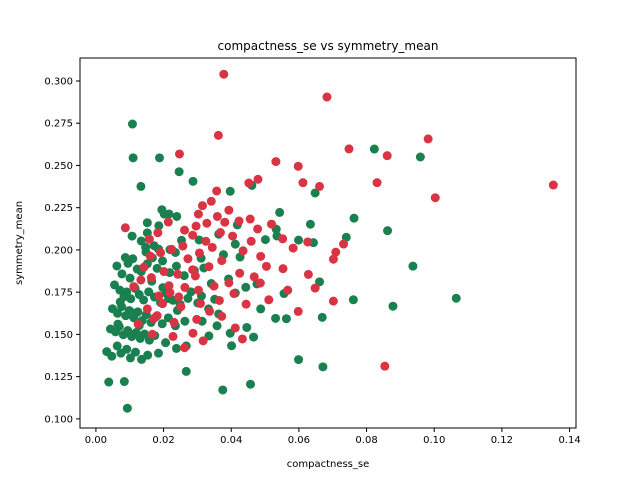 Image resolution: width=640 pixels, height=480 pixels. Describe the element at coordinates (58, 81) in the screenshot. I see `y-tick-label: 0.300` at that location.